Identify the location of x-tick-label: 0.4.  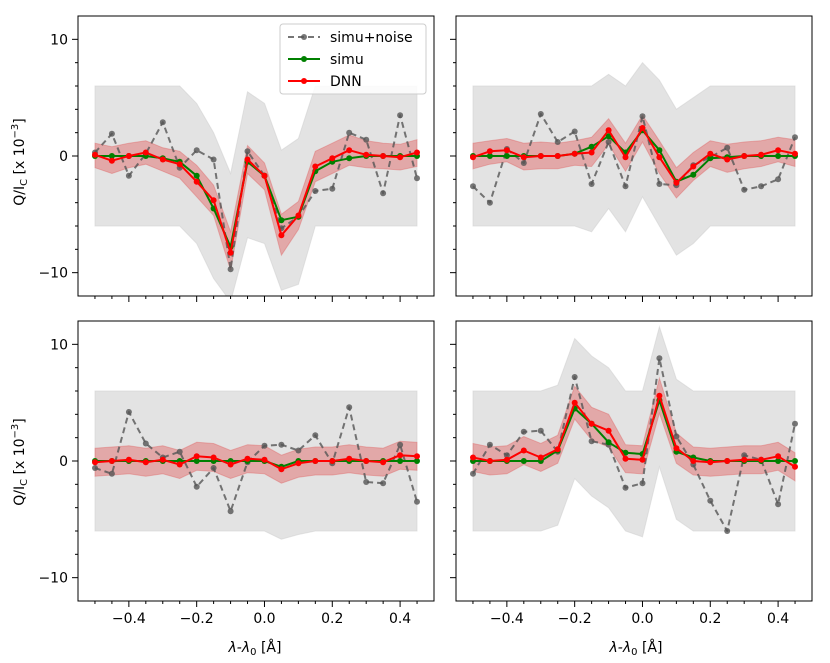
(778, 619).